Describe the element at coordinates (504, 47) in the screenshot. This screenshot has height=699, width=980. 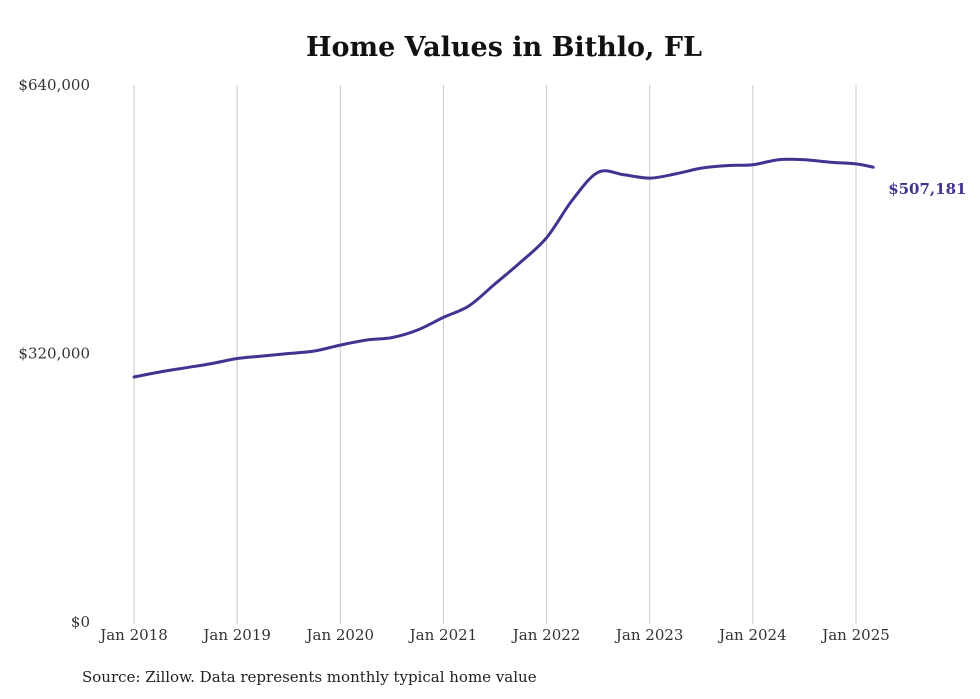
I see `chart-title: Home Values in Bithlo, FL` at that location.